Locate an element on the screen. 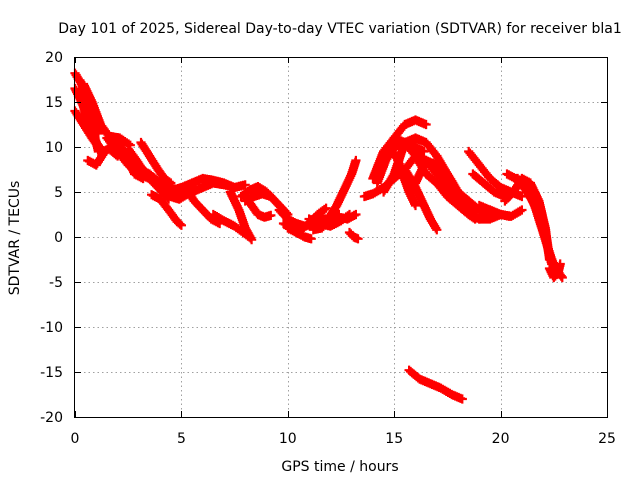  y-tick-label: 10 is located at coordinates (54, 148).